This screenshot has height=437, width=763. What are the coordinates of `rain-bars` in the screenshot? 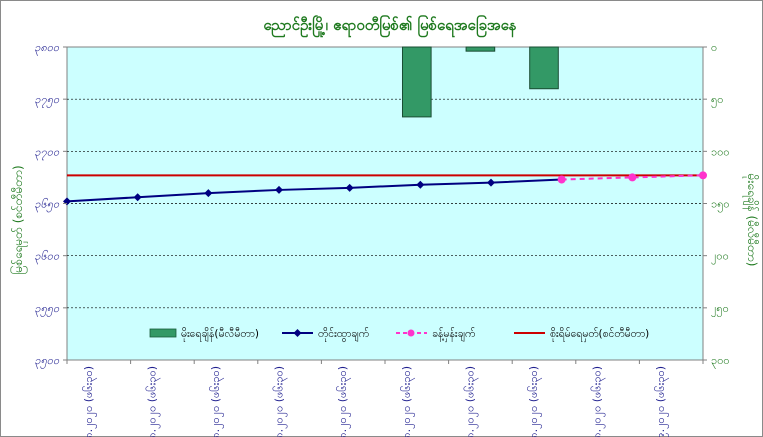 It's located at (480, 82).